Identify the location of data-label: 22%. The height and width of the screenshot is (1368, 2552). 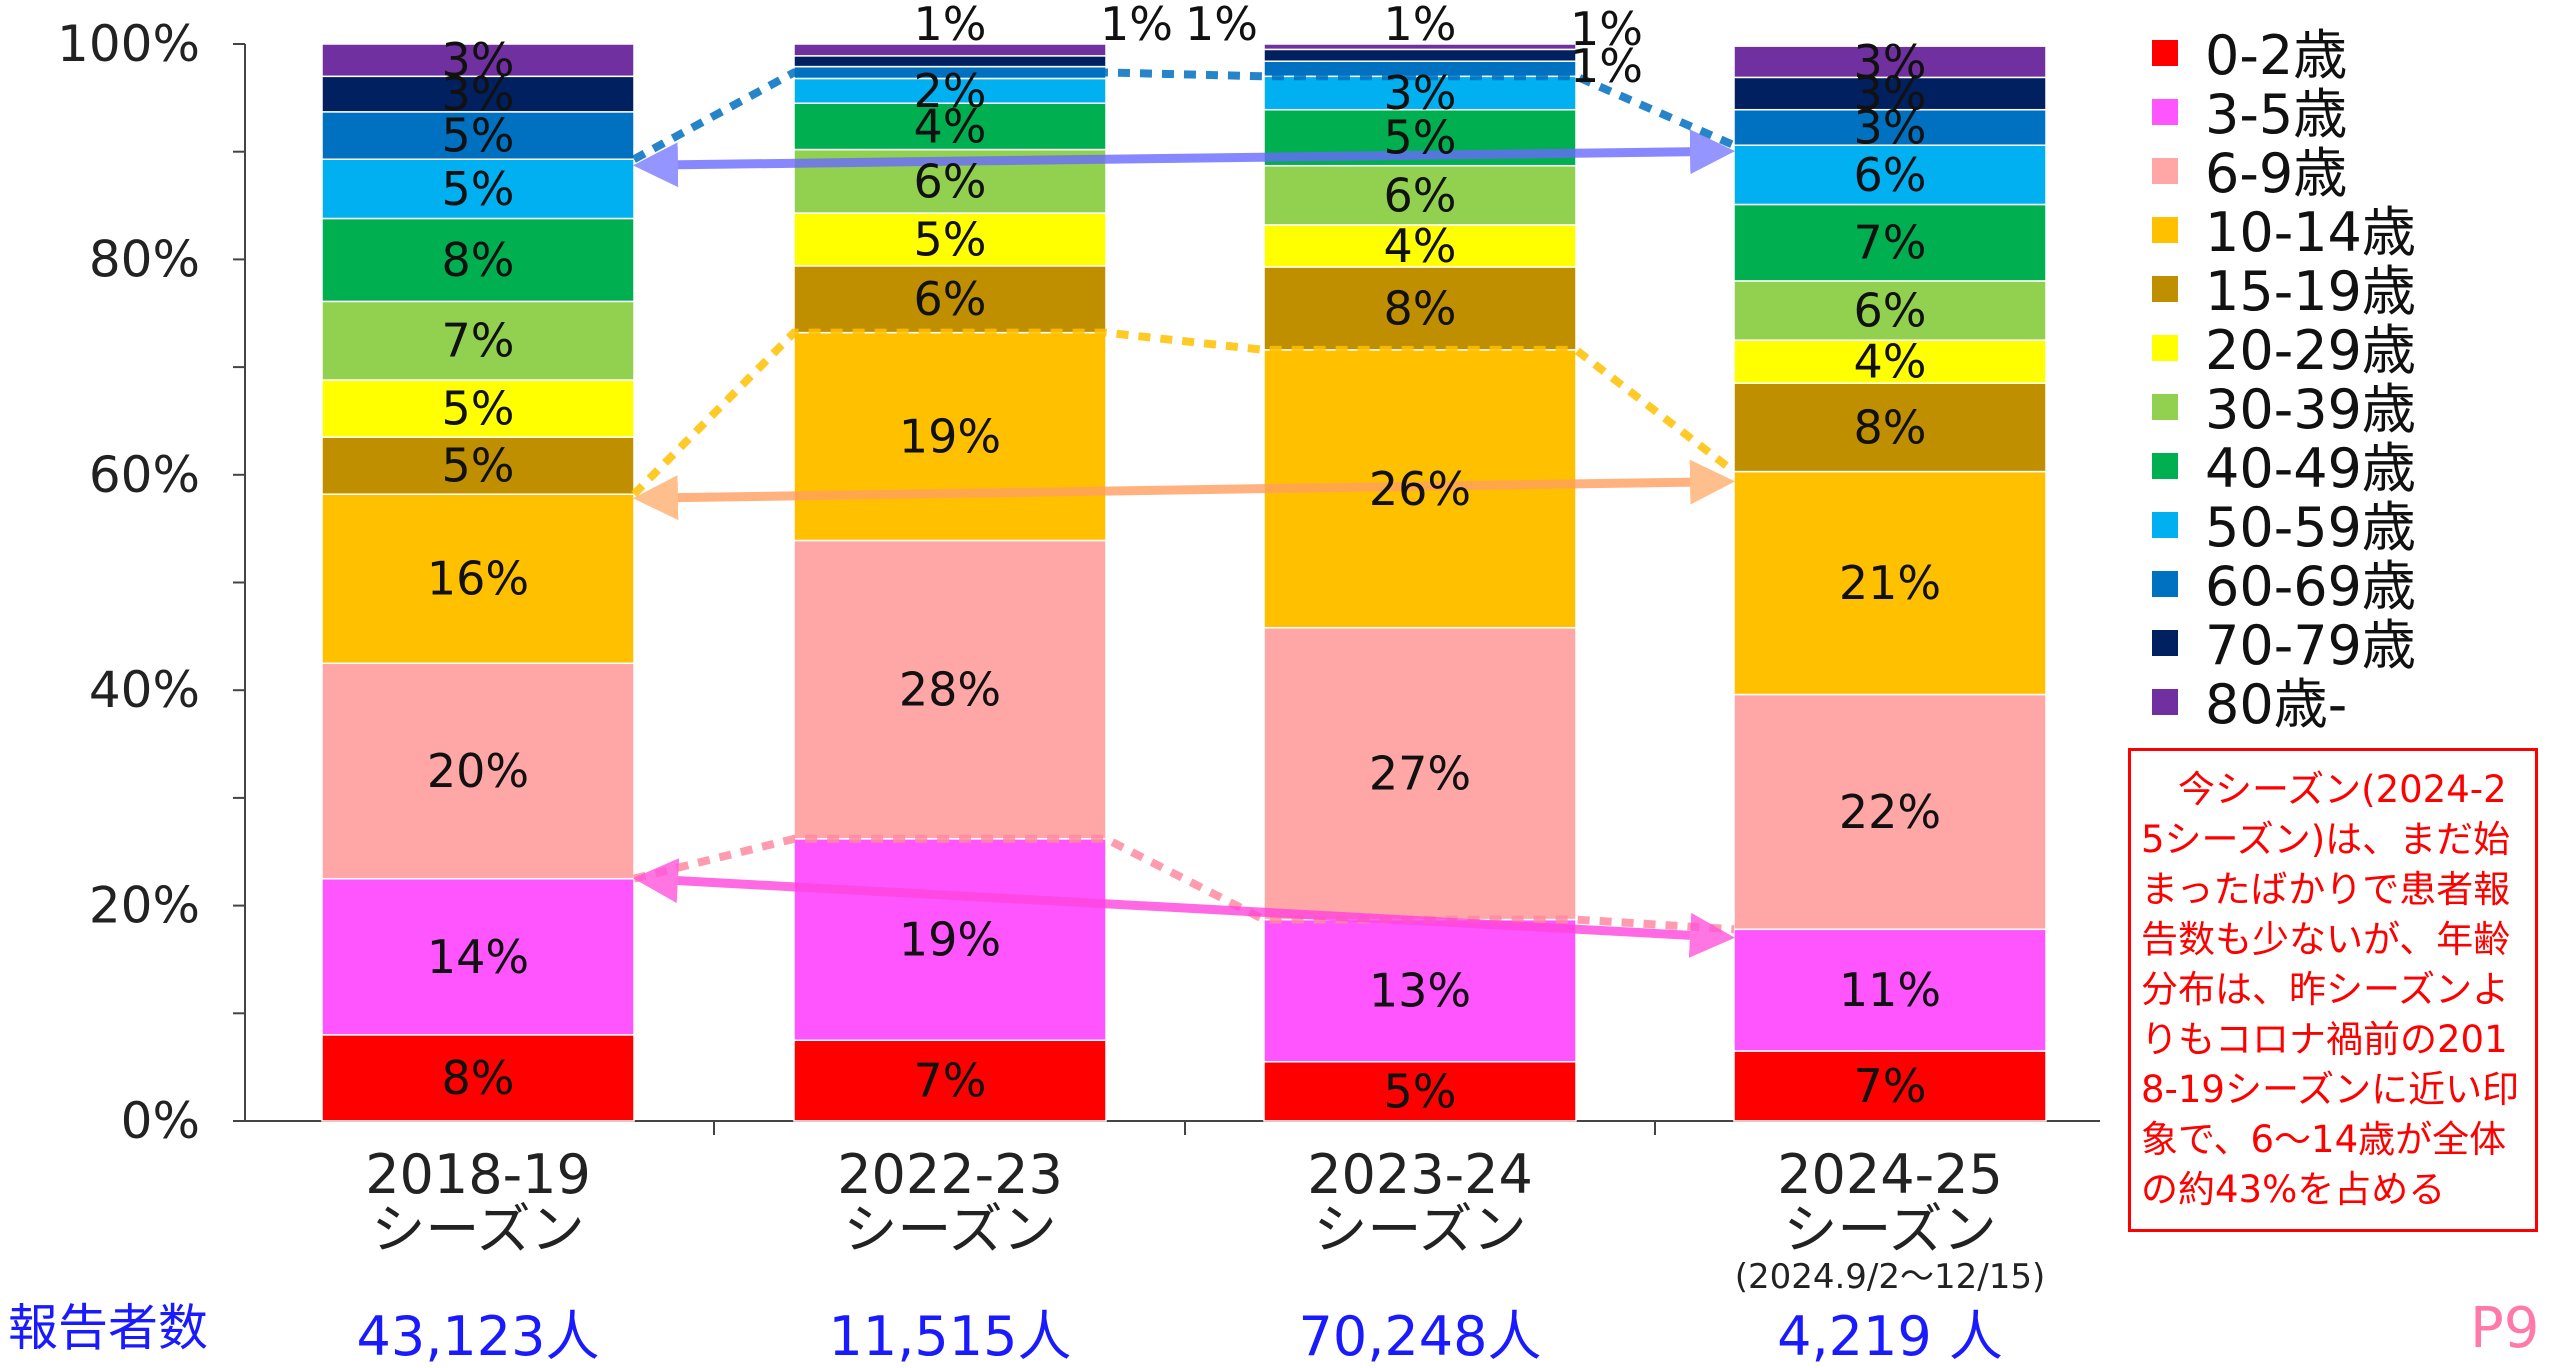
(1890, 812).